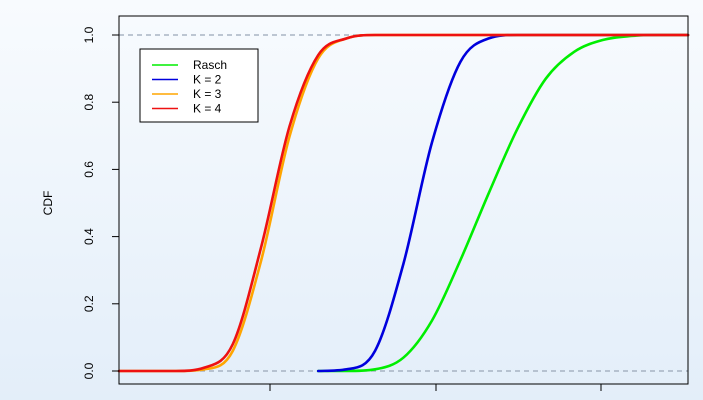 The width and height of the screenshot is (703, 400). What do you see at coordinates (89, 34) in the screenshot?
I see `y-tick-label: 1.0` at bounding box center [89, 34].